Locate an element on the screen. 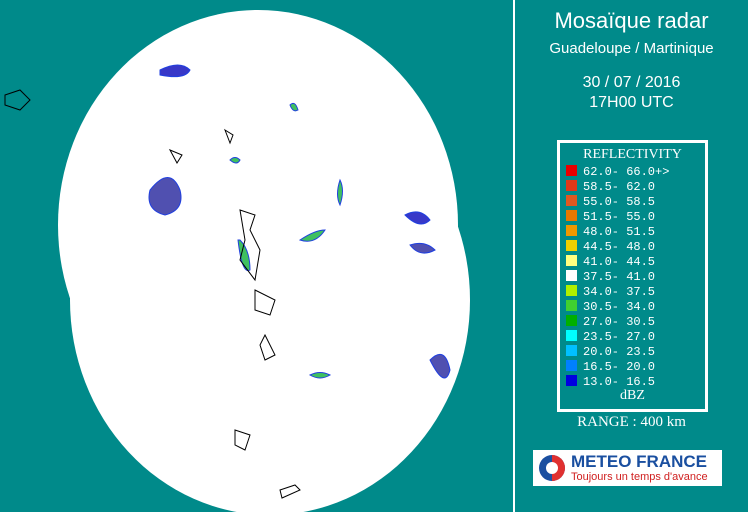 This screenshot has height=512, width=748. range: RANGE : 400 km is located at coordinates (631, 422).